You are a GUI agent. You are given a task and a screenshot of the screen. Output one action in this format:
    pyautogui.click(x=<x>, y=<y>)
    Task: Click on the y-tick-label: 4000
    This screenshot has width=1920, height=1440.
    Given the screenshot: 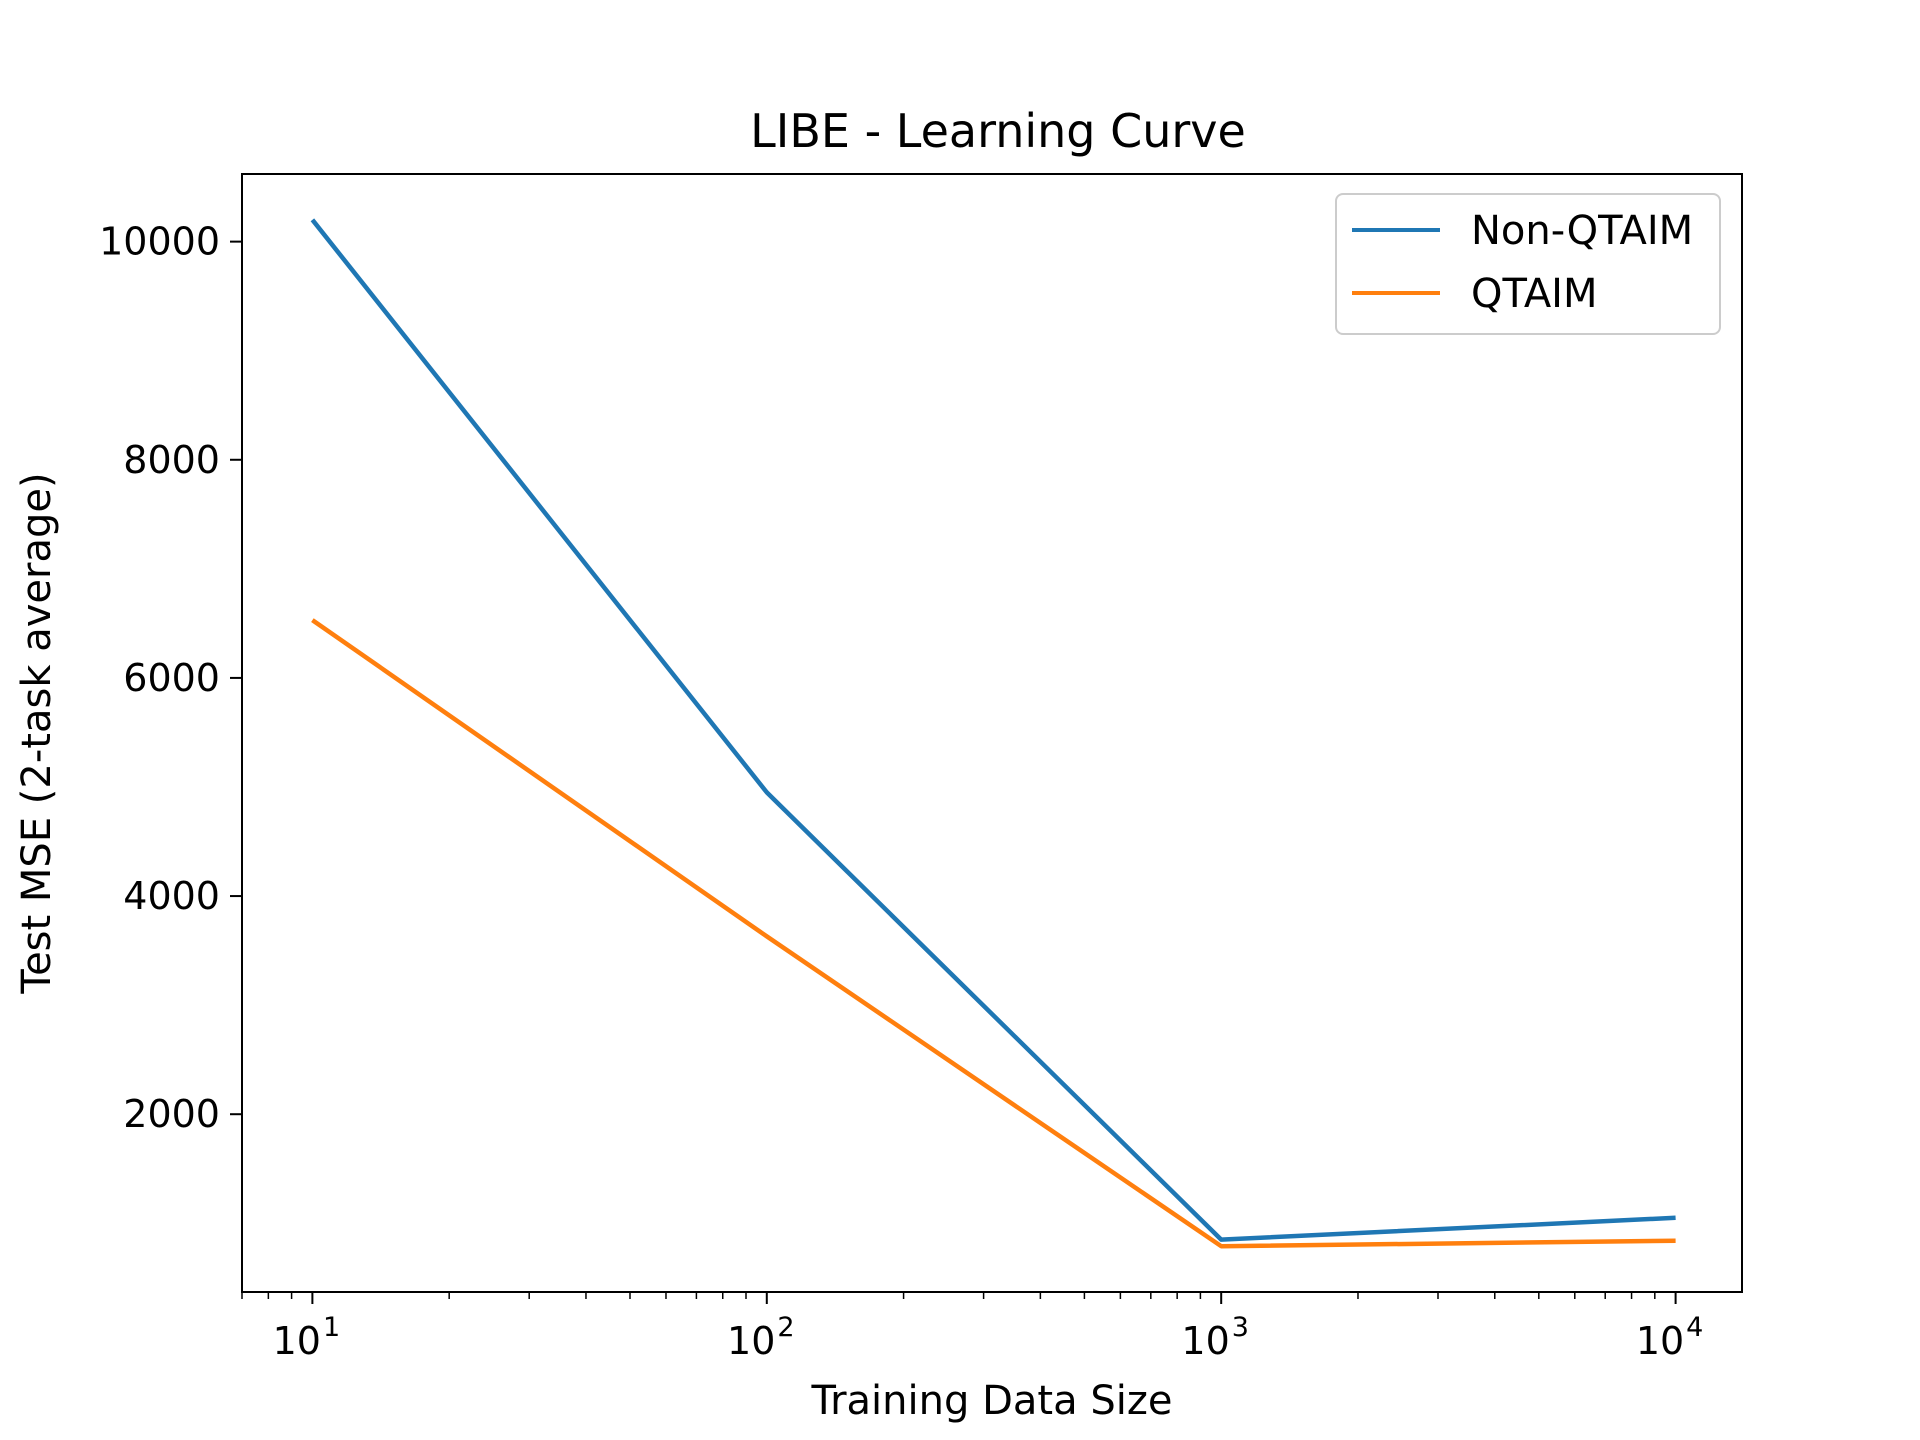 What is the action you would take?
    pyautogui.click(x=171, y=896)
    